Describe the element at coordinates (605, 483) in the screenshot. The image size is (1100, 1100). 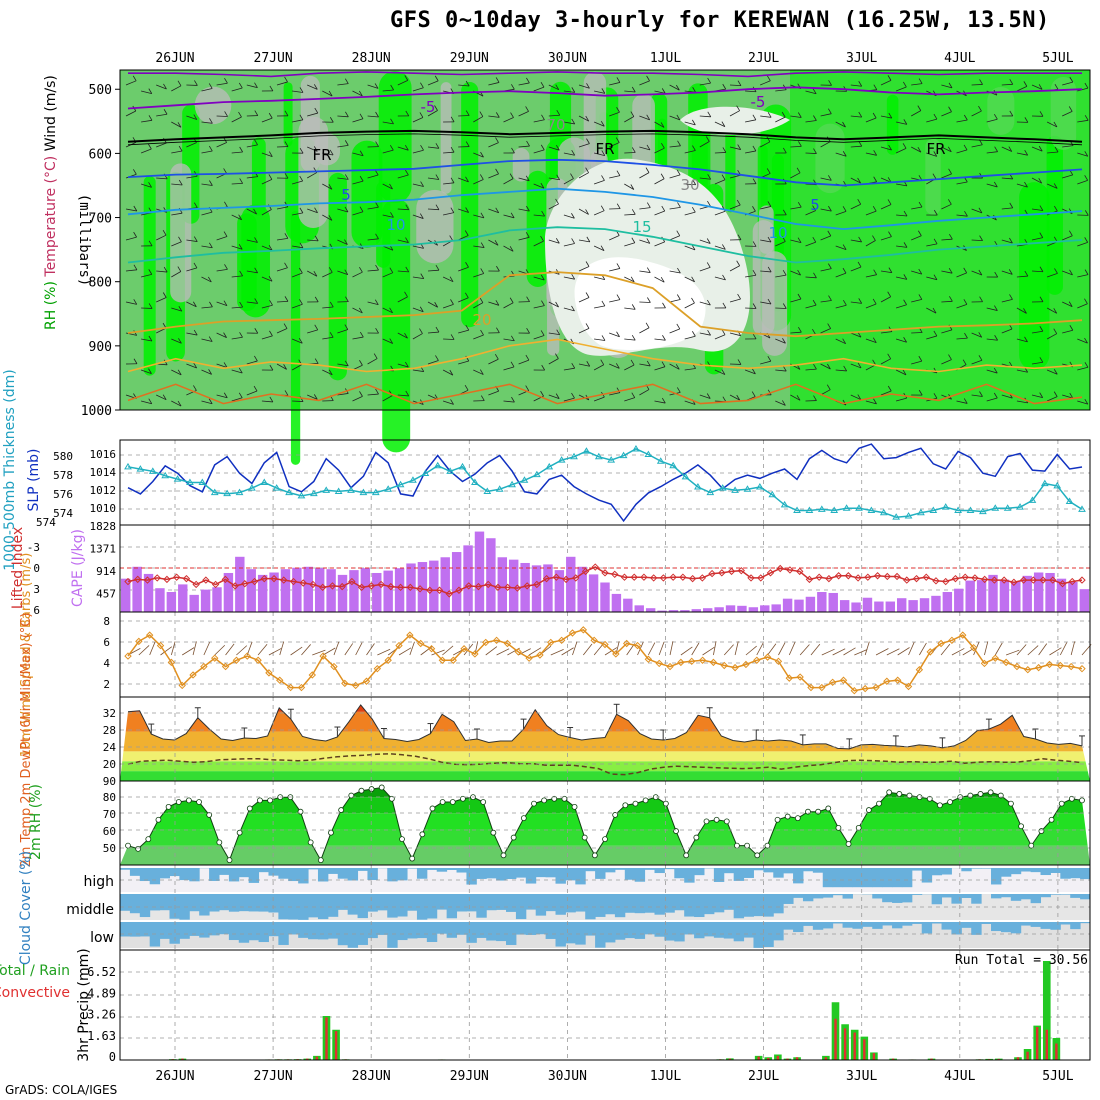
I see `thickness-line` at that location.